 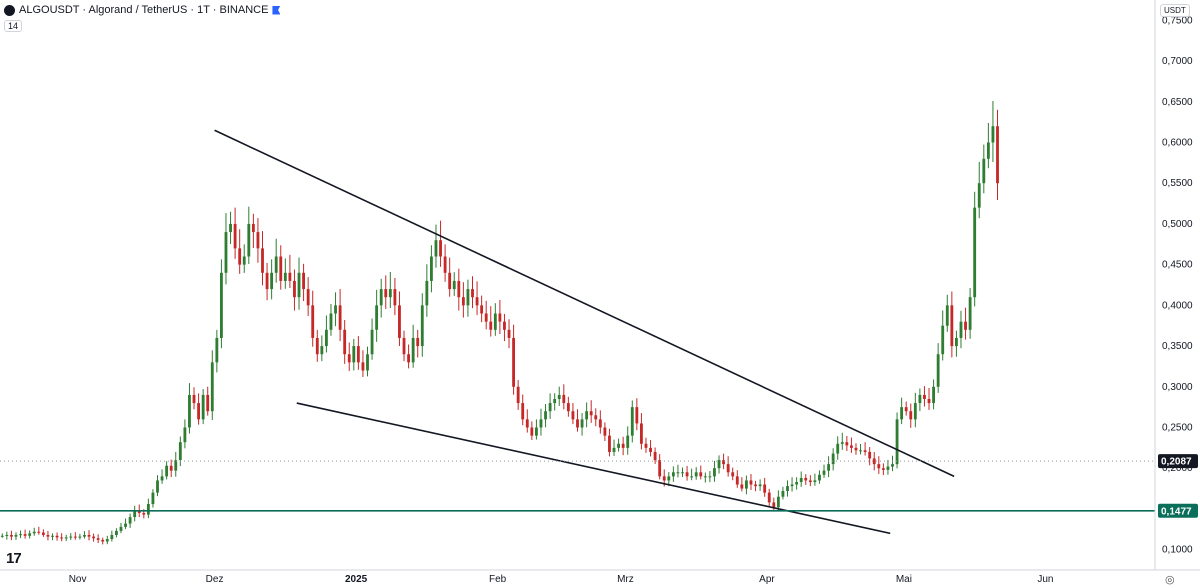 I want to click on y-tick-label: 0,6000, so click(x=1177, y=143).